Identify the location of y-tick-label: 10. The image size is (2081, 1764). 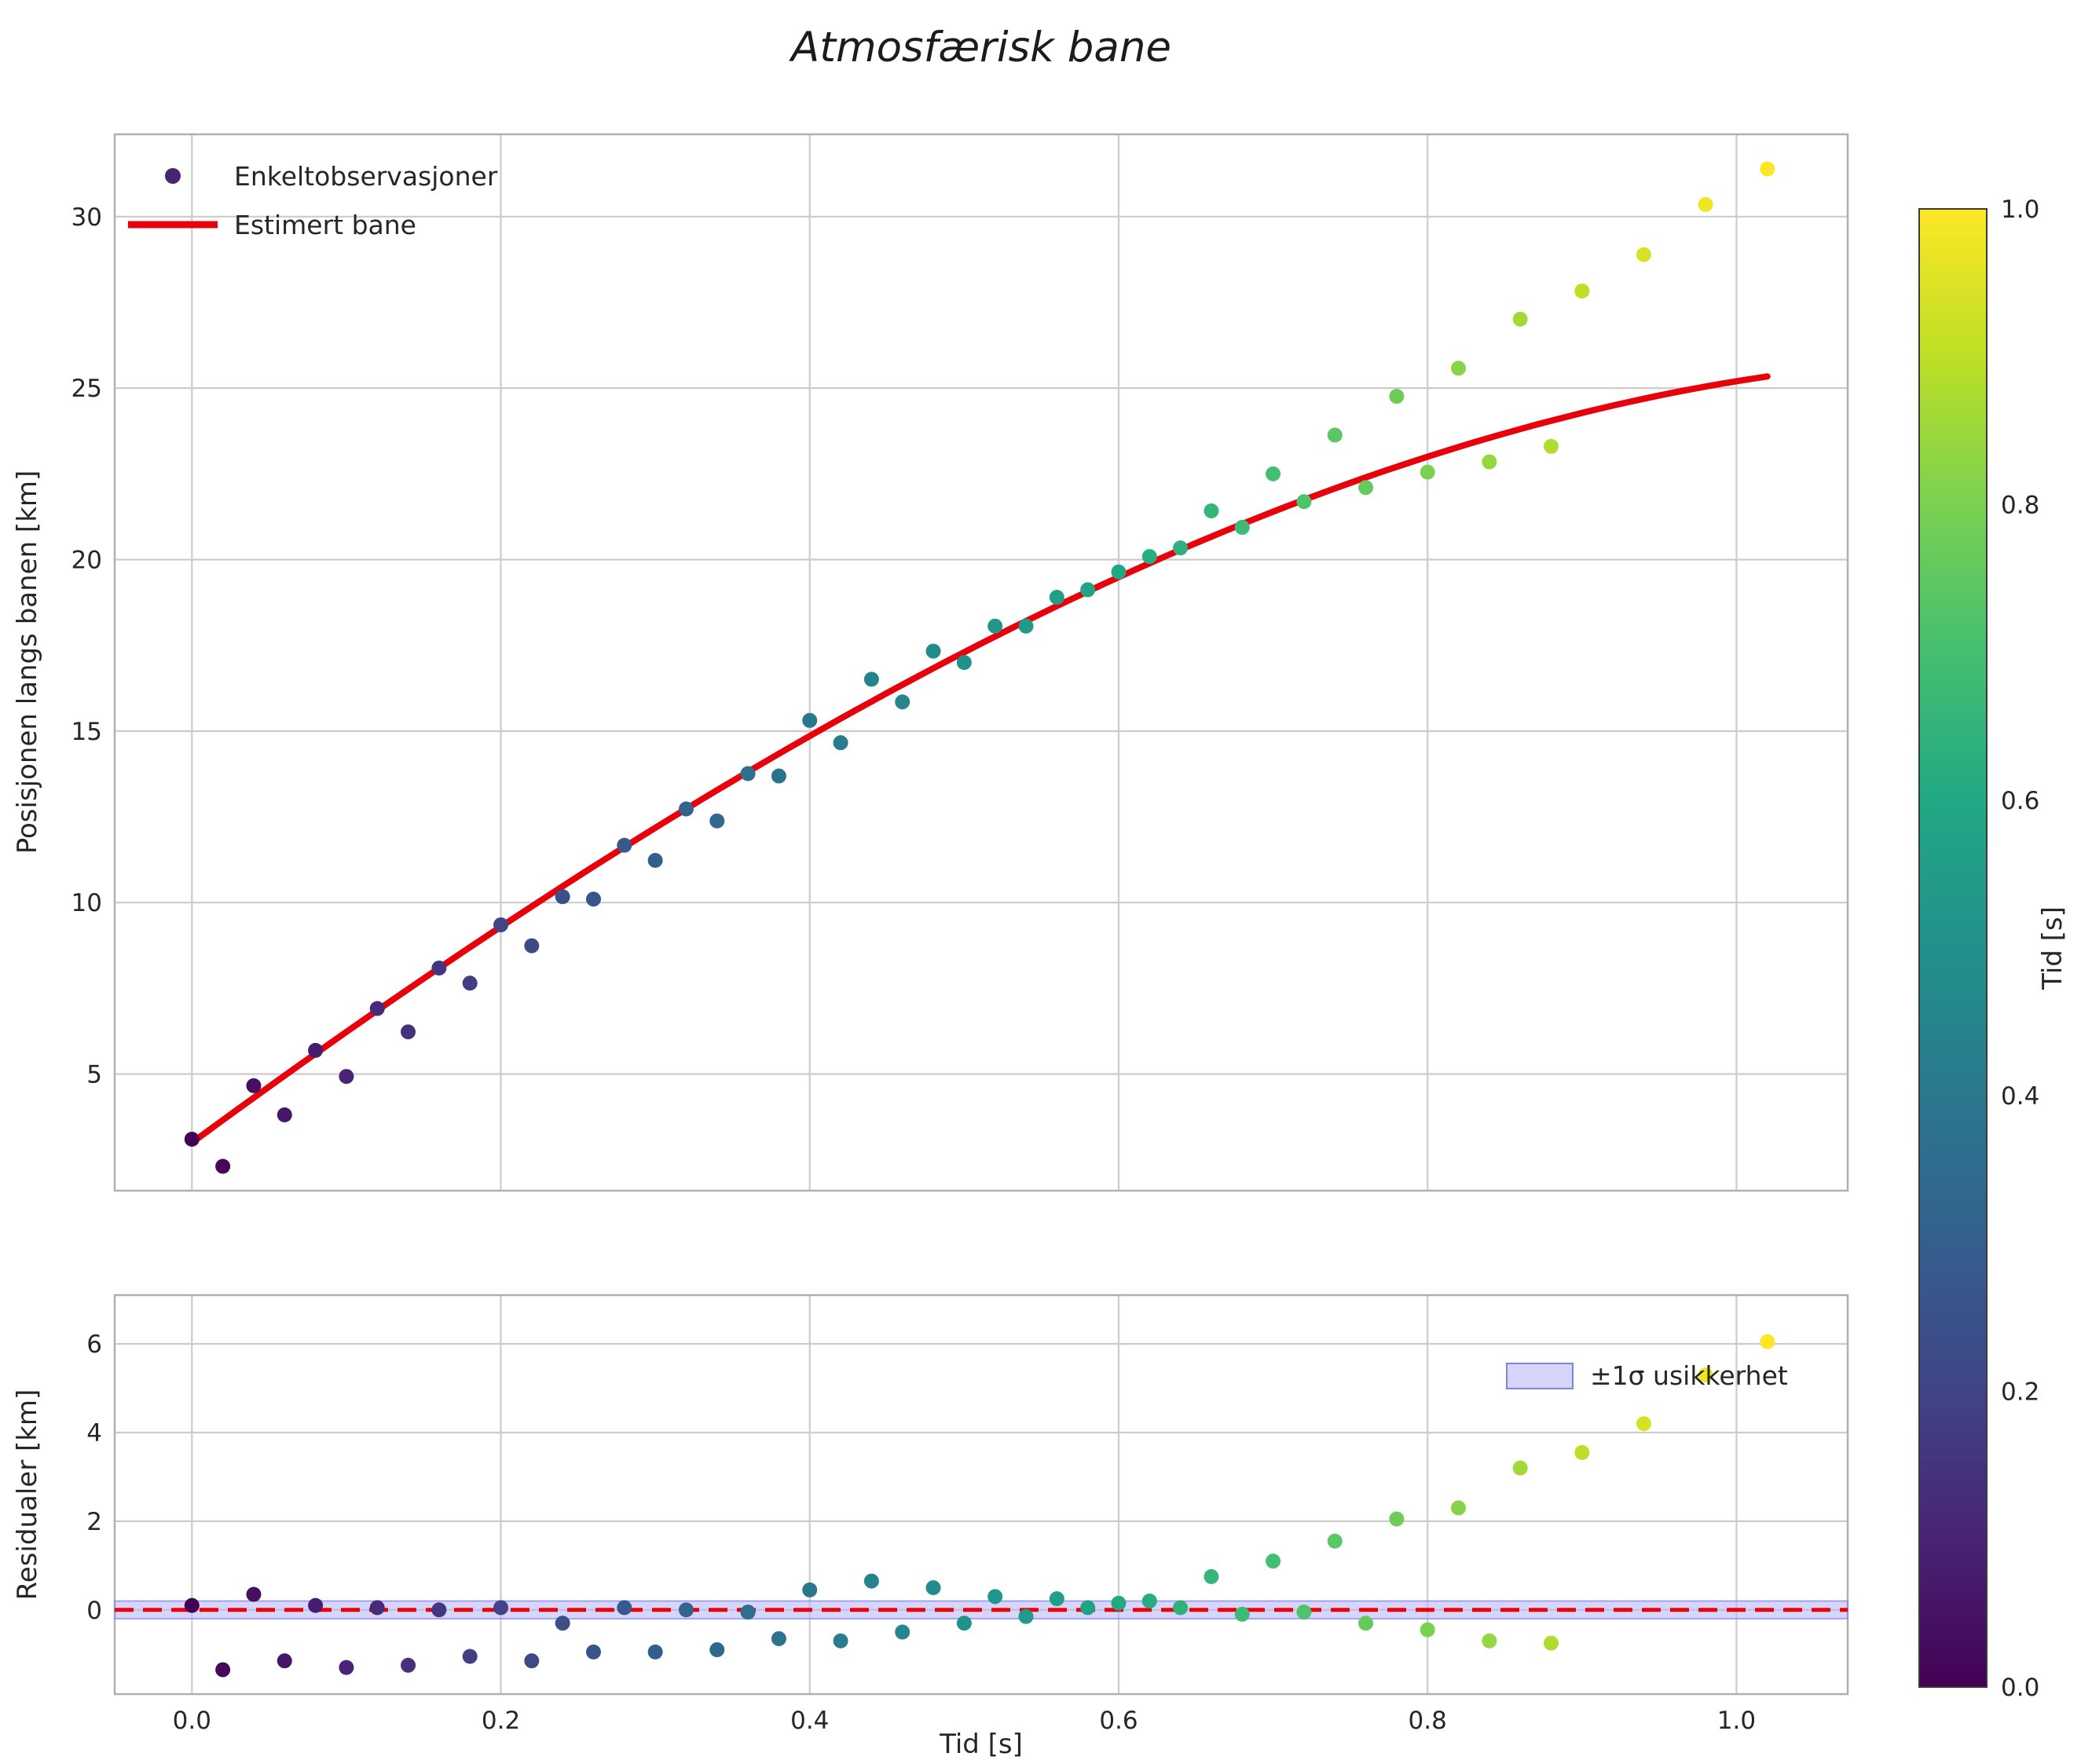
(86, 903).